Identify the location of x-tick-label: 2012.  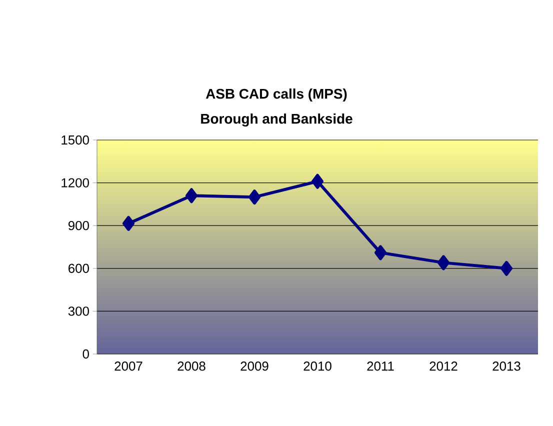
(444, 366).